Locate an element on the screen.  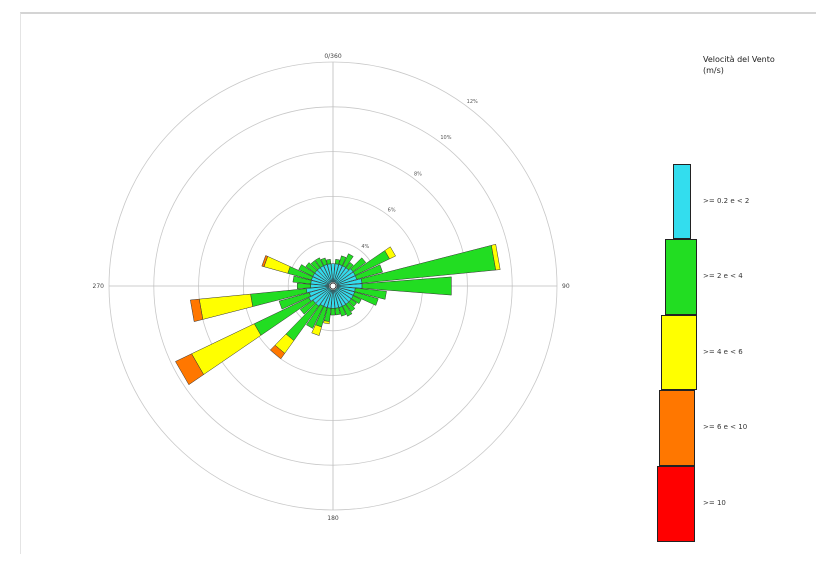
legend-title-line-2: (m/s) is located at coordinates (713, 70).